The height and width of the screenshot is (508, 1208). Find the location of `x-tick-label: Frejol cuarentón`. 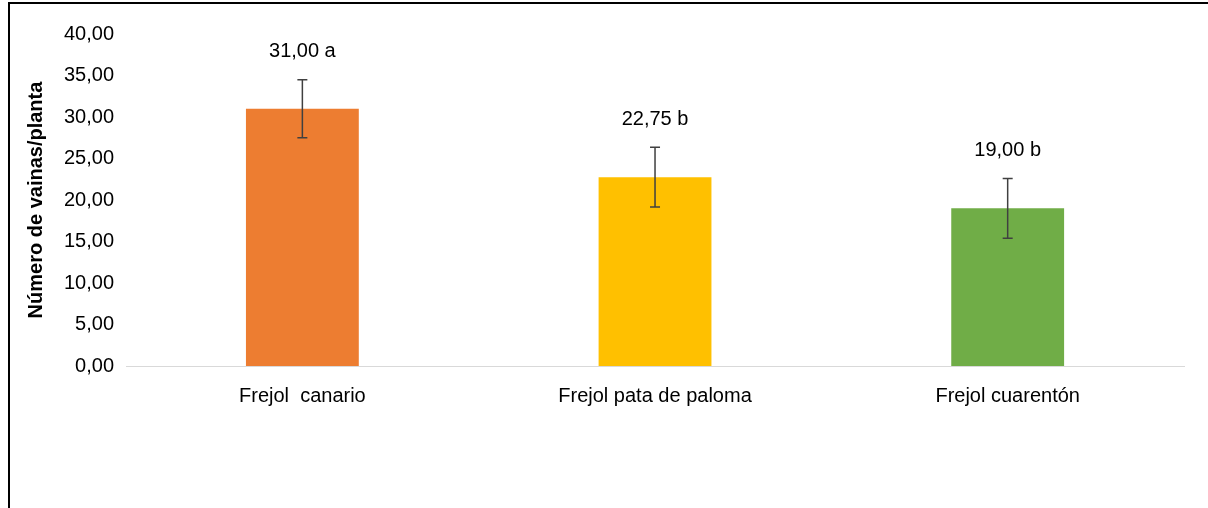

x-tick-label: Frejol cuarentón is located at coordinates (1007, 394).